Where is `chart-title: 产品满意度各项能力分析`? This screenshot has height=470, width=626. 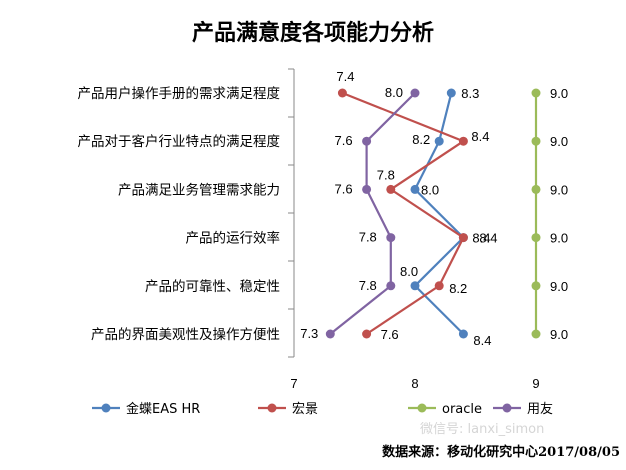 chart-title: 产品满意度各项能力分析 is located at coordinates (313, 33).